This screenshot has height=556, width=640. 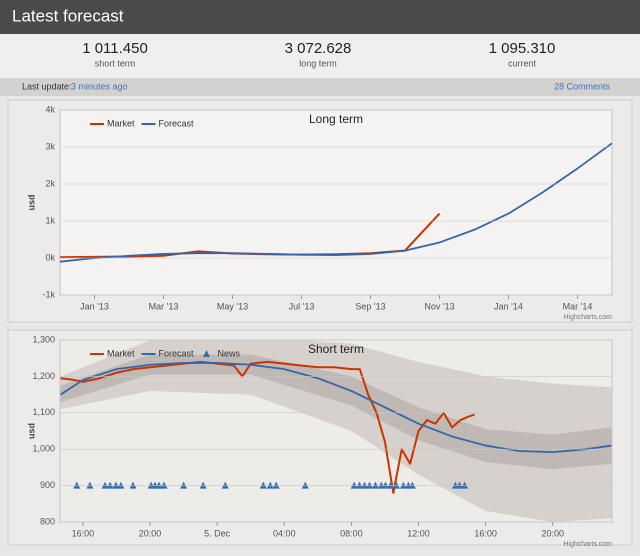 I want to click on x-tick-label: Nov '13, so click(x=439, y=306).